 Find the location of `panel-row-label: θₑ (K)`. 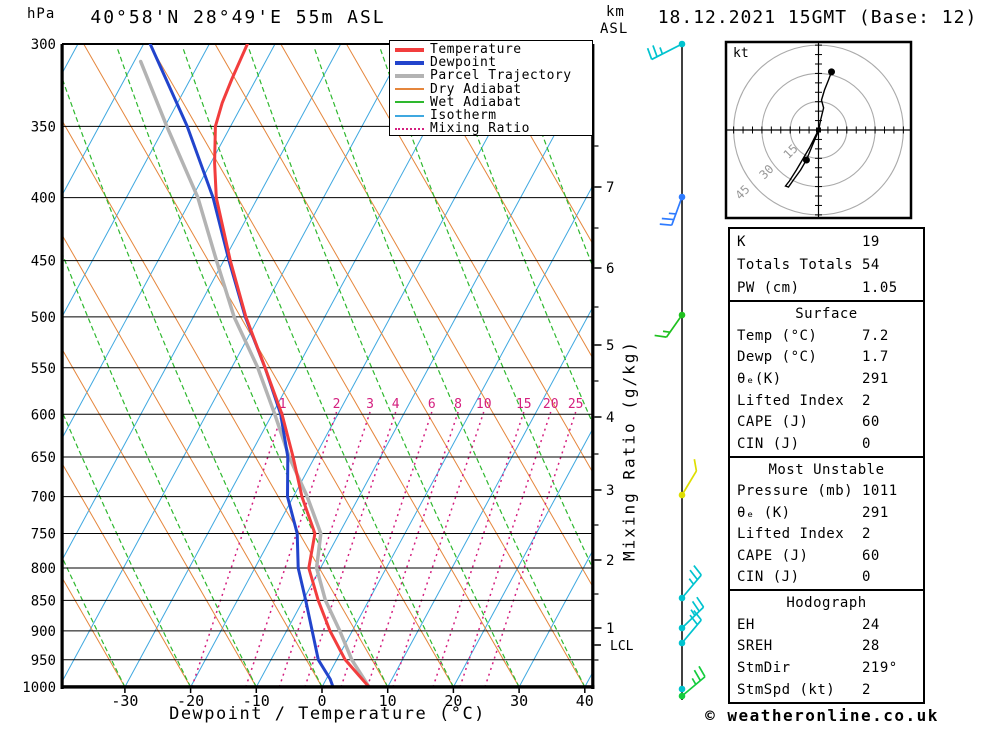

panel-row-label: θₑ (K) is located at coordinates (764, 512).